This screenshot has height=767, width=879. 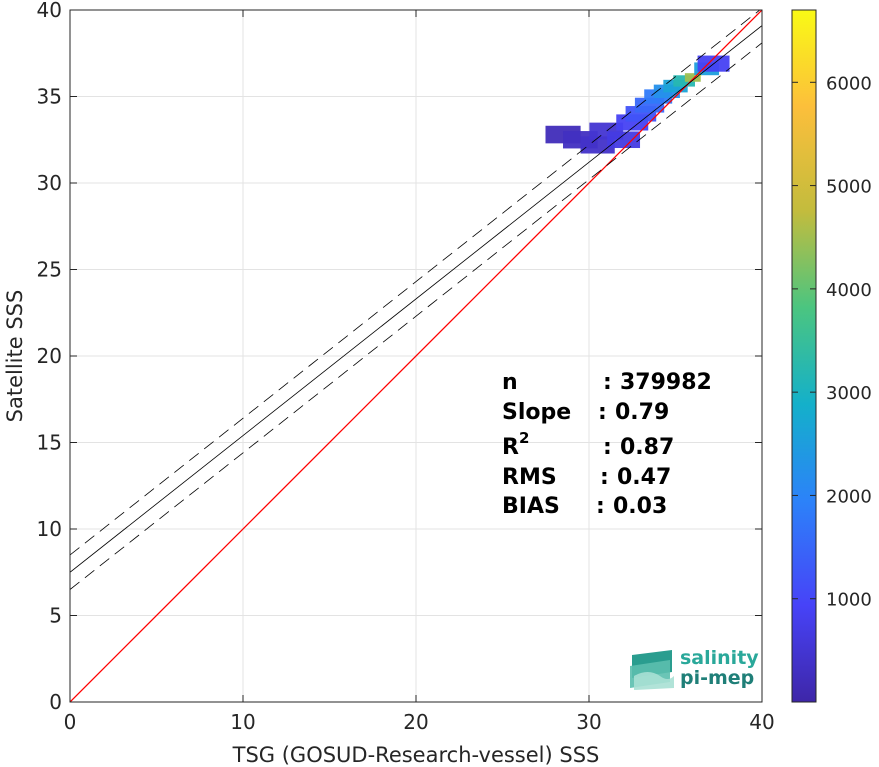 I want to click on stat-label: Slope, so click(x=536, y=412).